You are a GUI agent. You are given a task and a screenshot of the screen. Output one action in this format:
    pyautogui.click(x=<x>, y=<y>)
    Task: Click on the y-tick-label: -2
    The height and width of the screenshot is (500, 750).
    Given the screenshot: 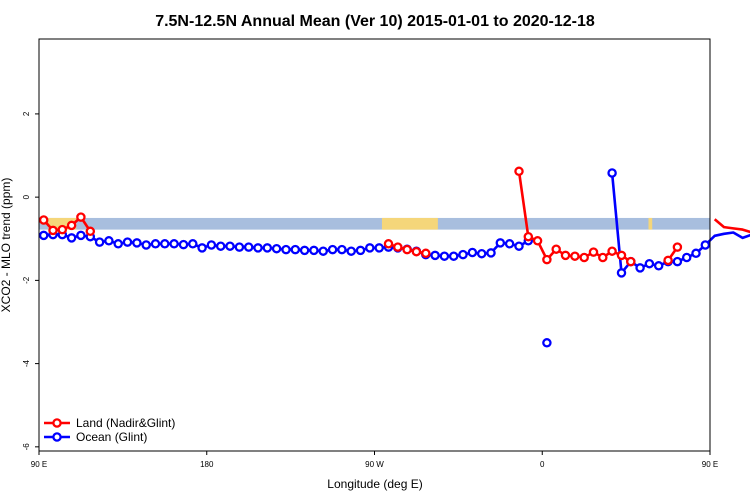 What is the action you would take?
    pyautogui.click(x=26, y=280)
    